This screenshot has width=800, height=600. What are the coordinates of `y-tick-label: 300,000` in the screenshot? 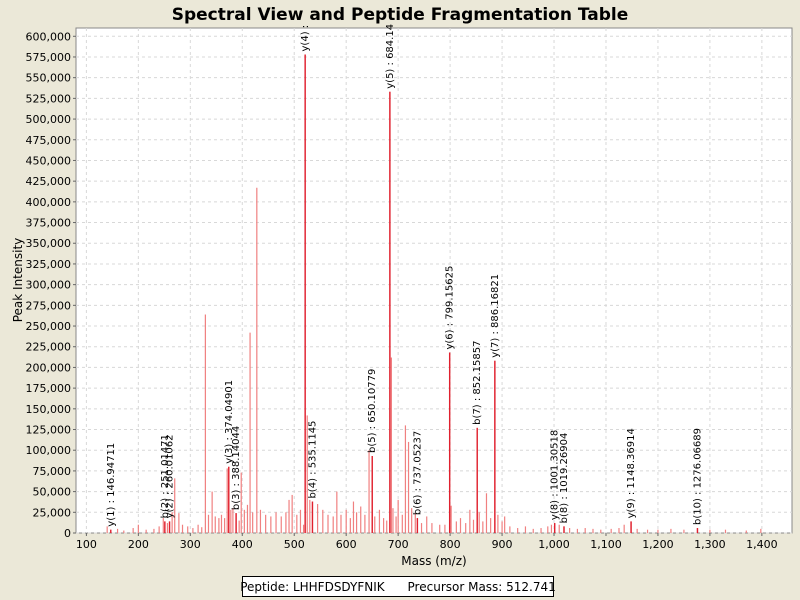 It's located at (49, 285).